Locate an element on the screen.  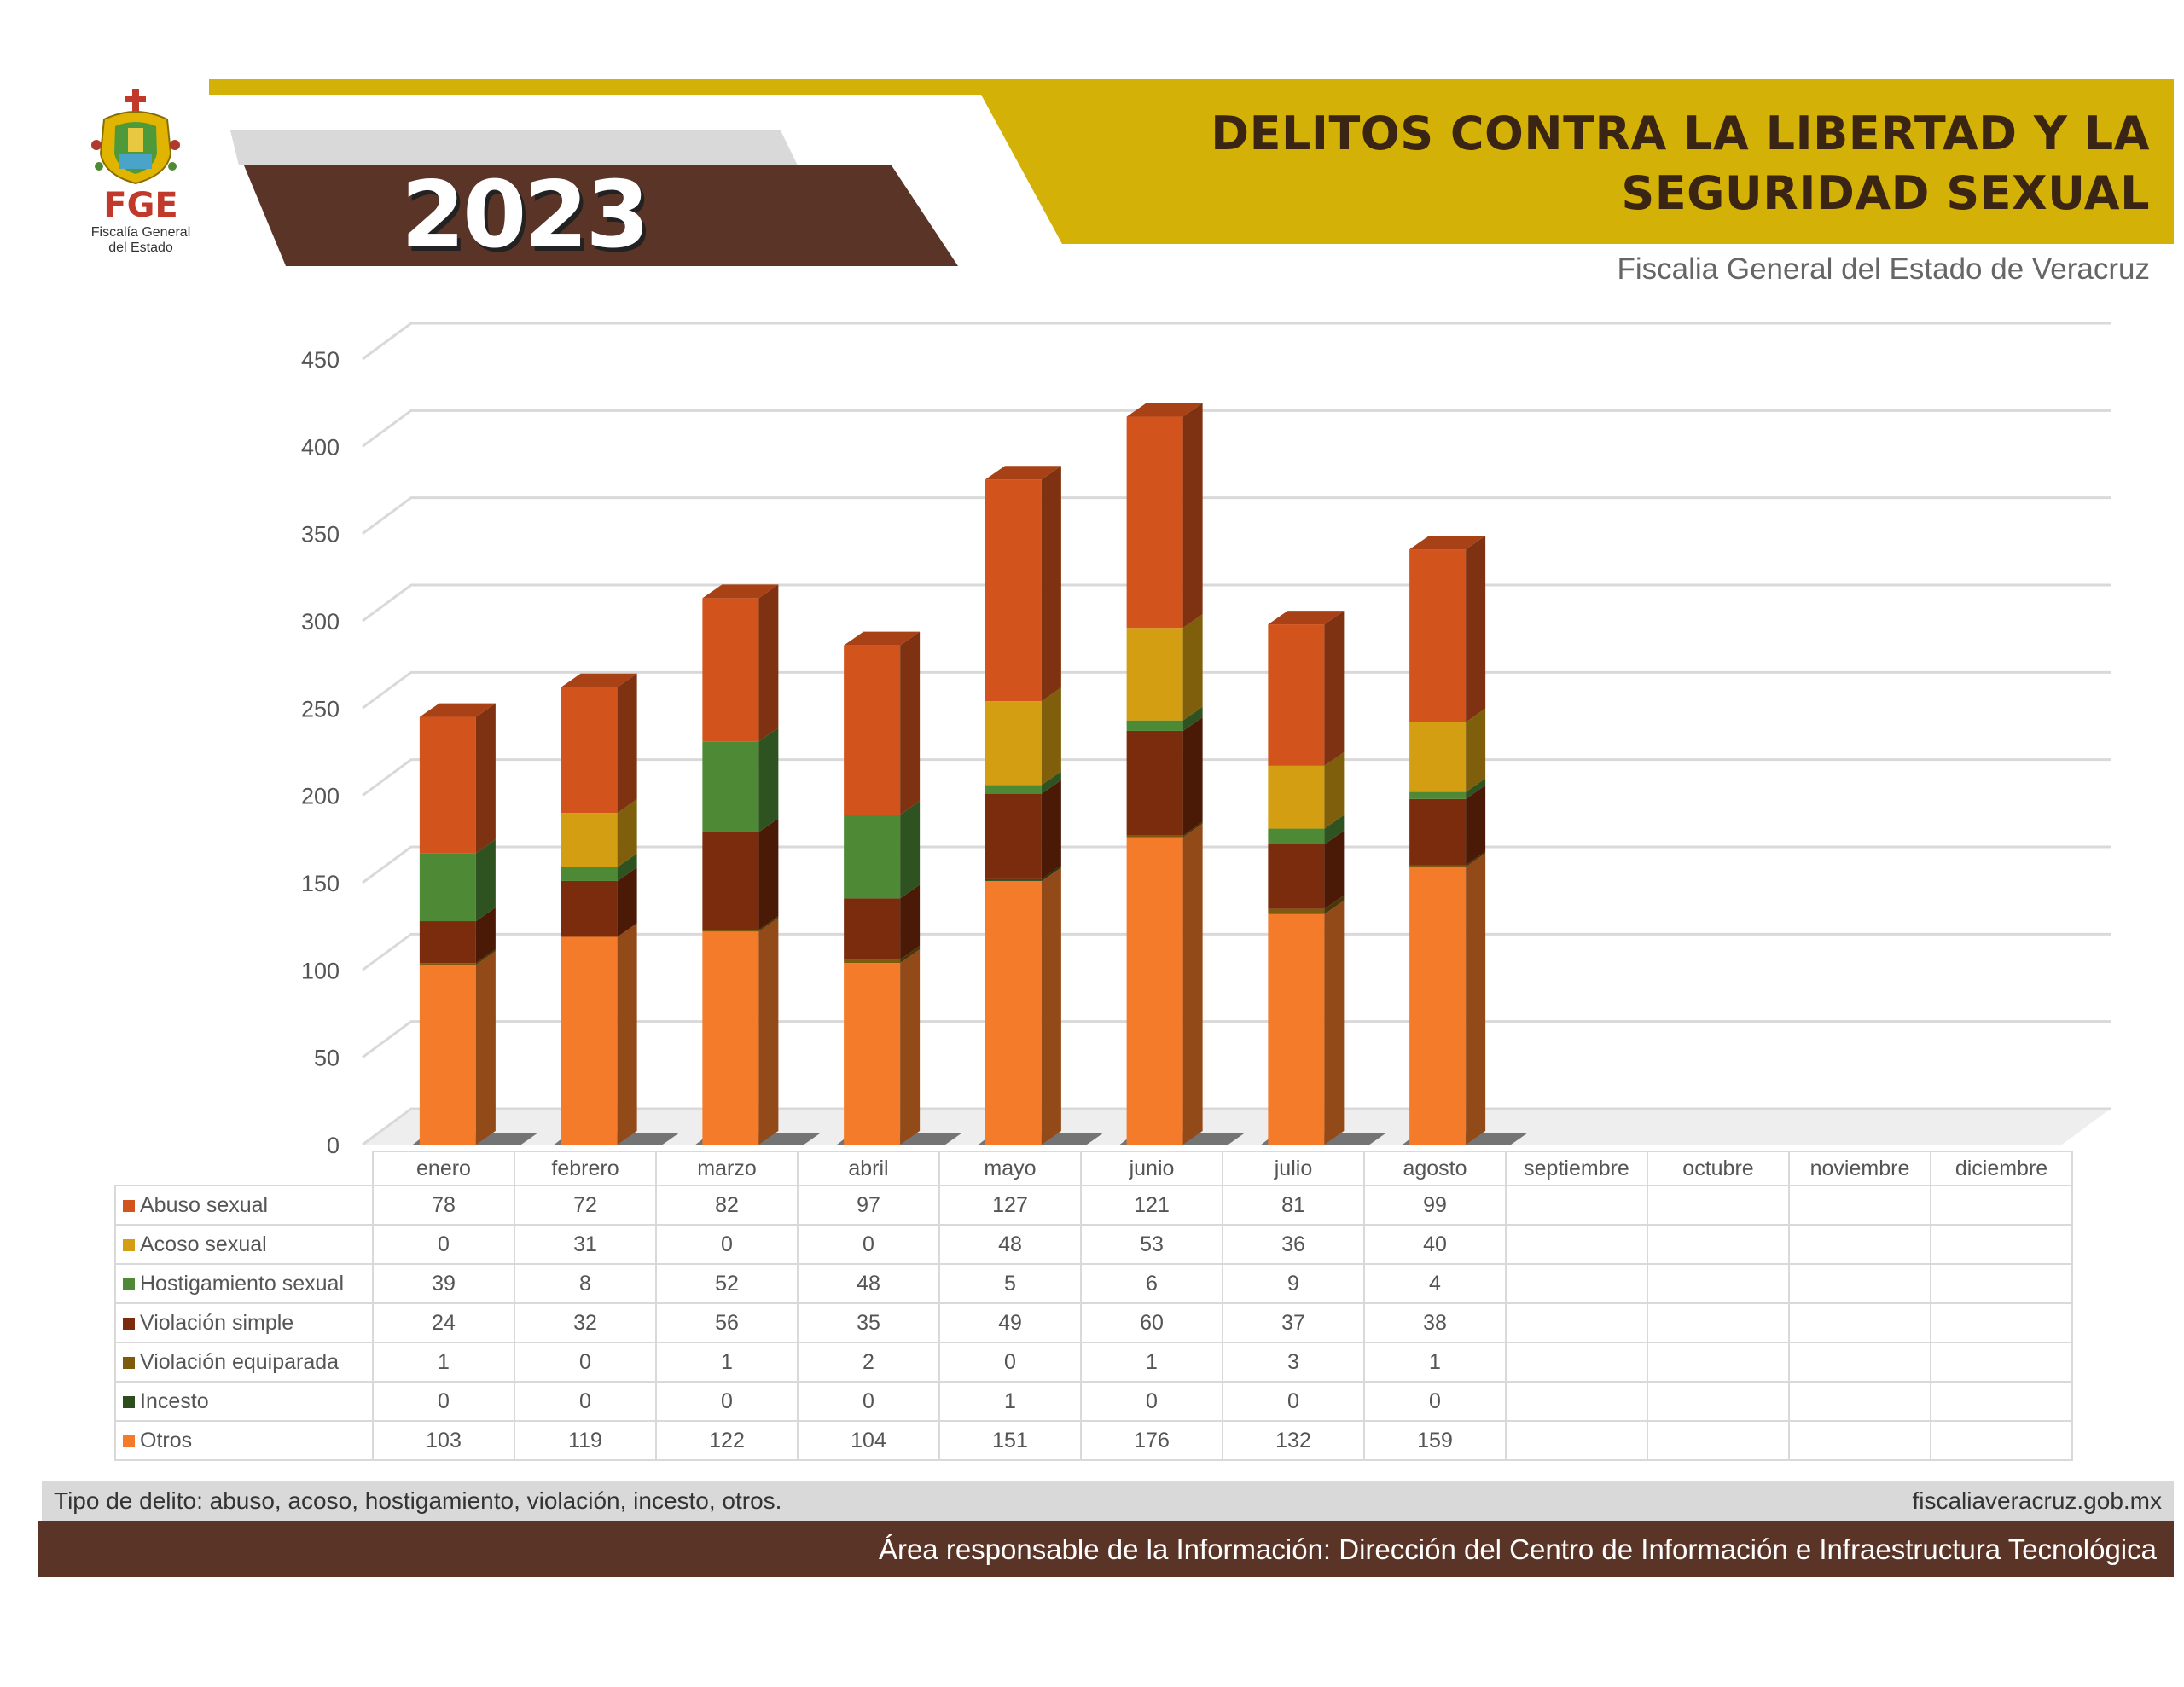
legend-entry: Hostigamiento sexual is located at coordinates (244, 1283).